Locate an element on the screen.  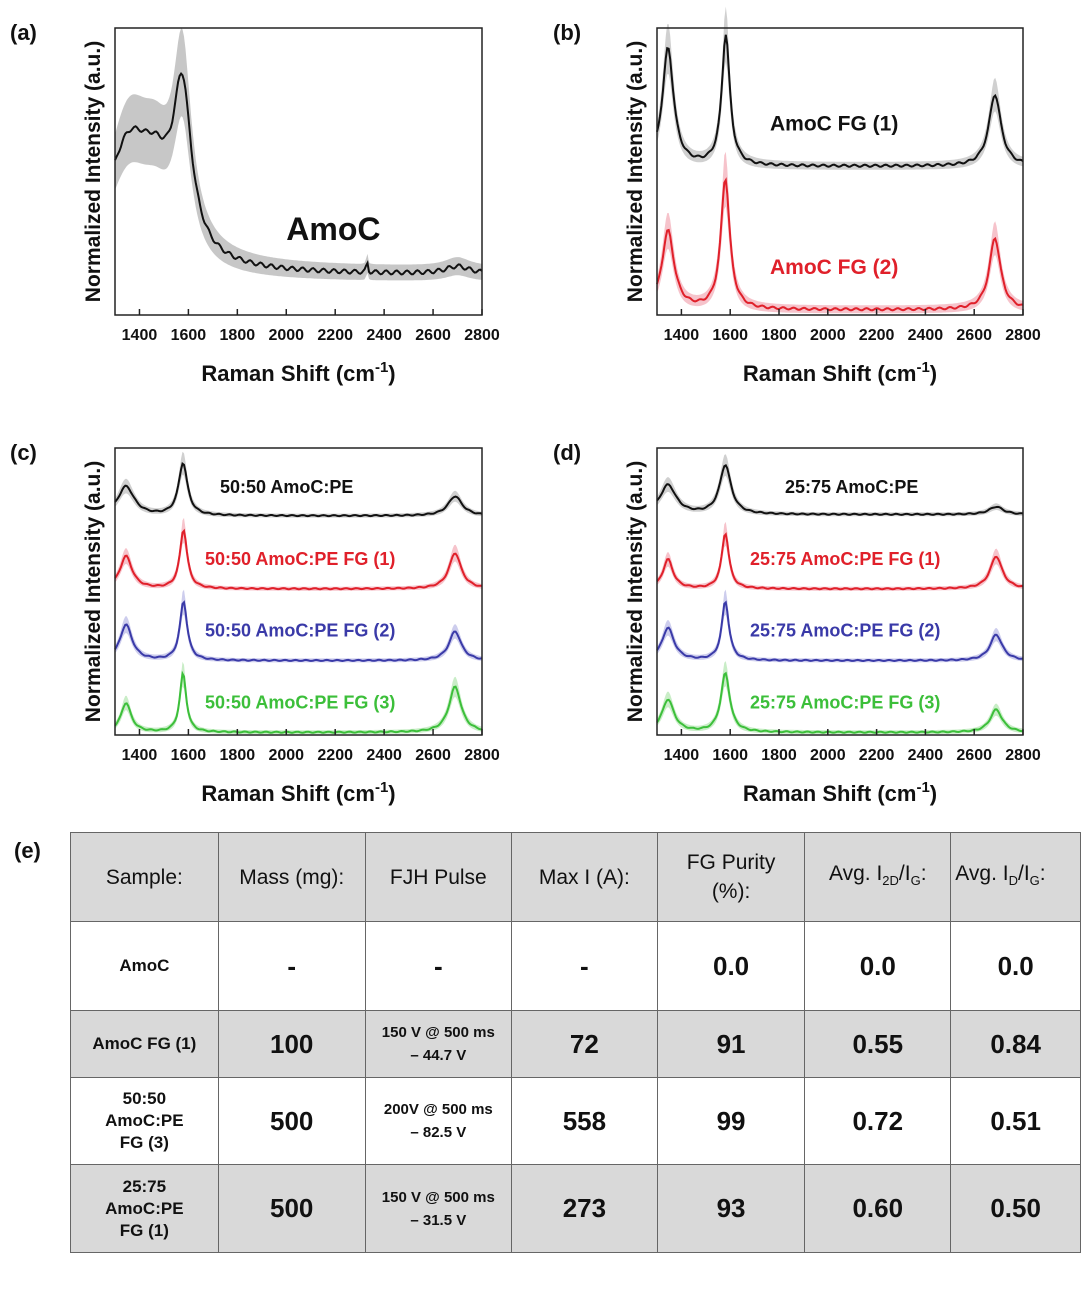
series-label: 25:75 AmoC:PE FG (3) is located at coordinates (845, 702).